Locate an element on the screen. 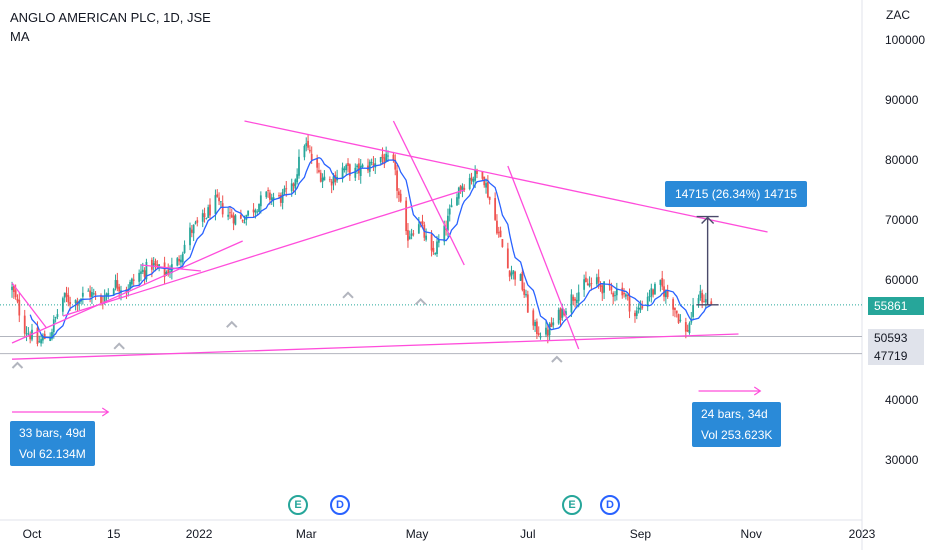  date-range-arrowhead is located at coordinates (105, 412).